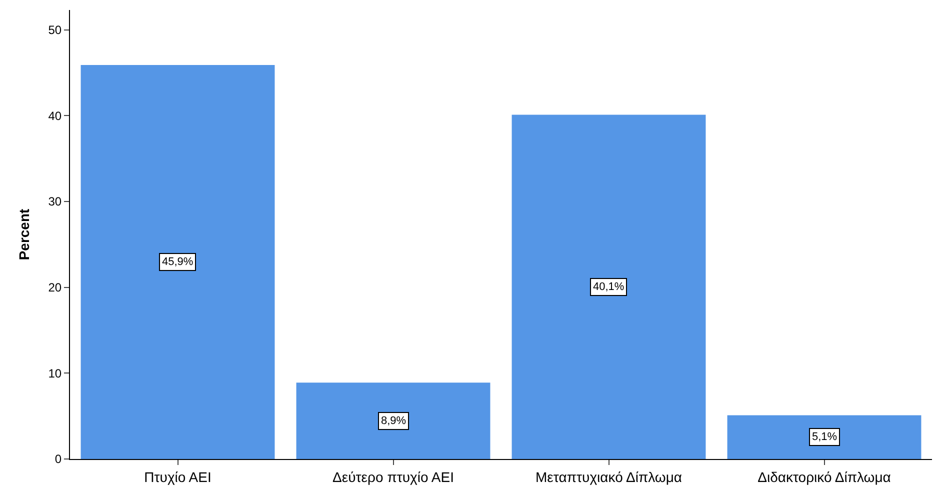 The image size is (947, 495). What do you see at coordinates (55, 373) in the screenshot?
I see `y-tick-label: 10` at bounding box center [55, 373].